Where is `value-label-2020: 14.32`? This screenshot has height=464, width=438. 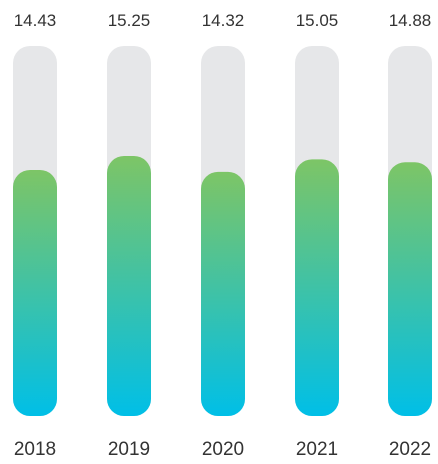
value-label-2020: 14.32 is located at coordinates (223, 20).